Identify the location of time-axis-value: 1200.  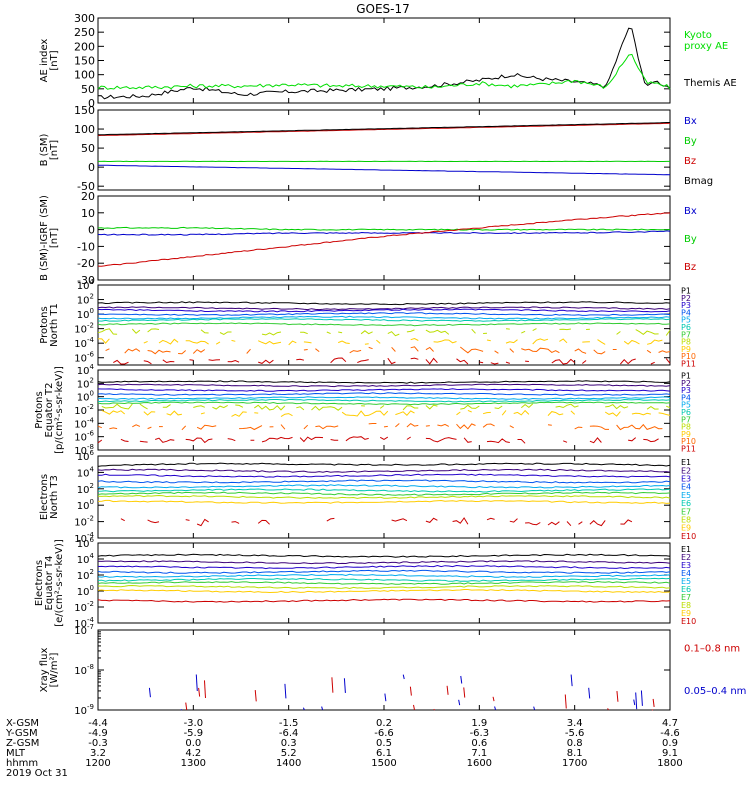
(97, 763).